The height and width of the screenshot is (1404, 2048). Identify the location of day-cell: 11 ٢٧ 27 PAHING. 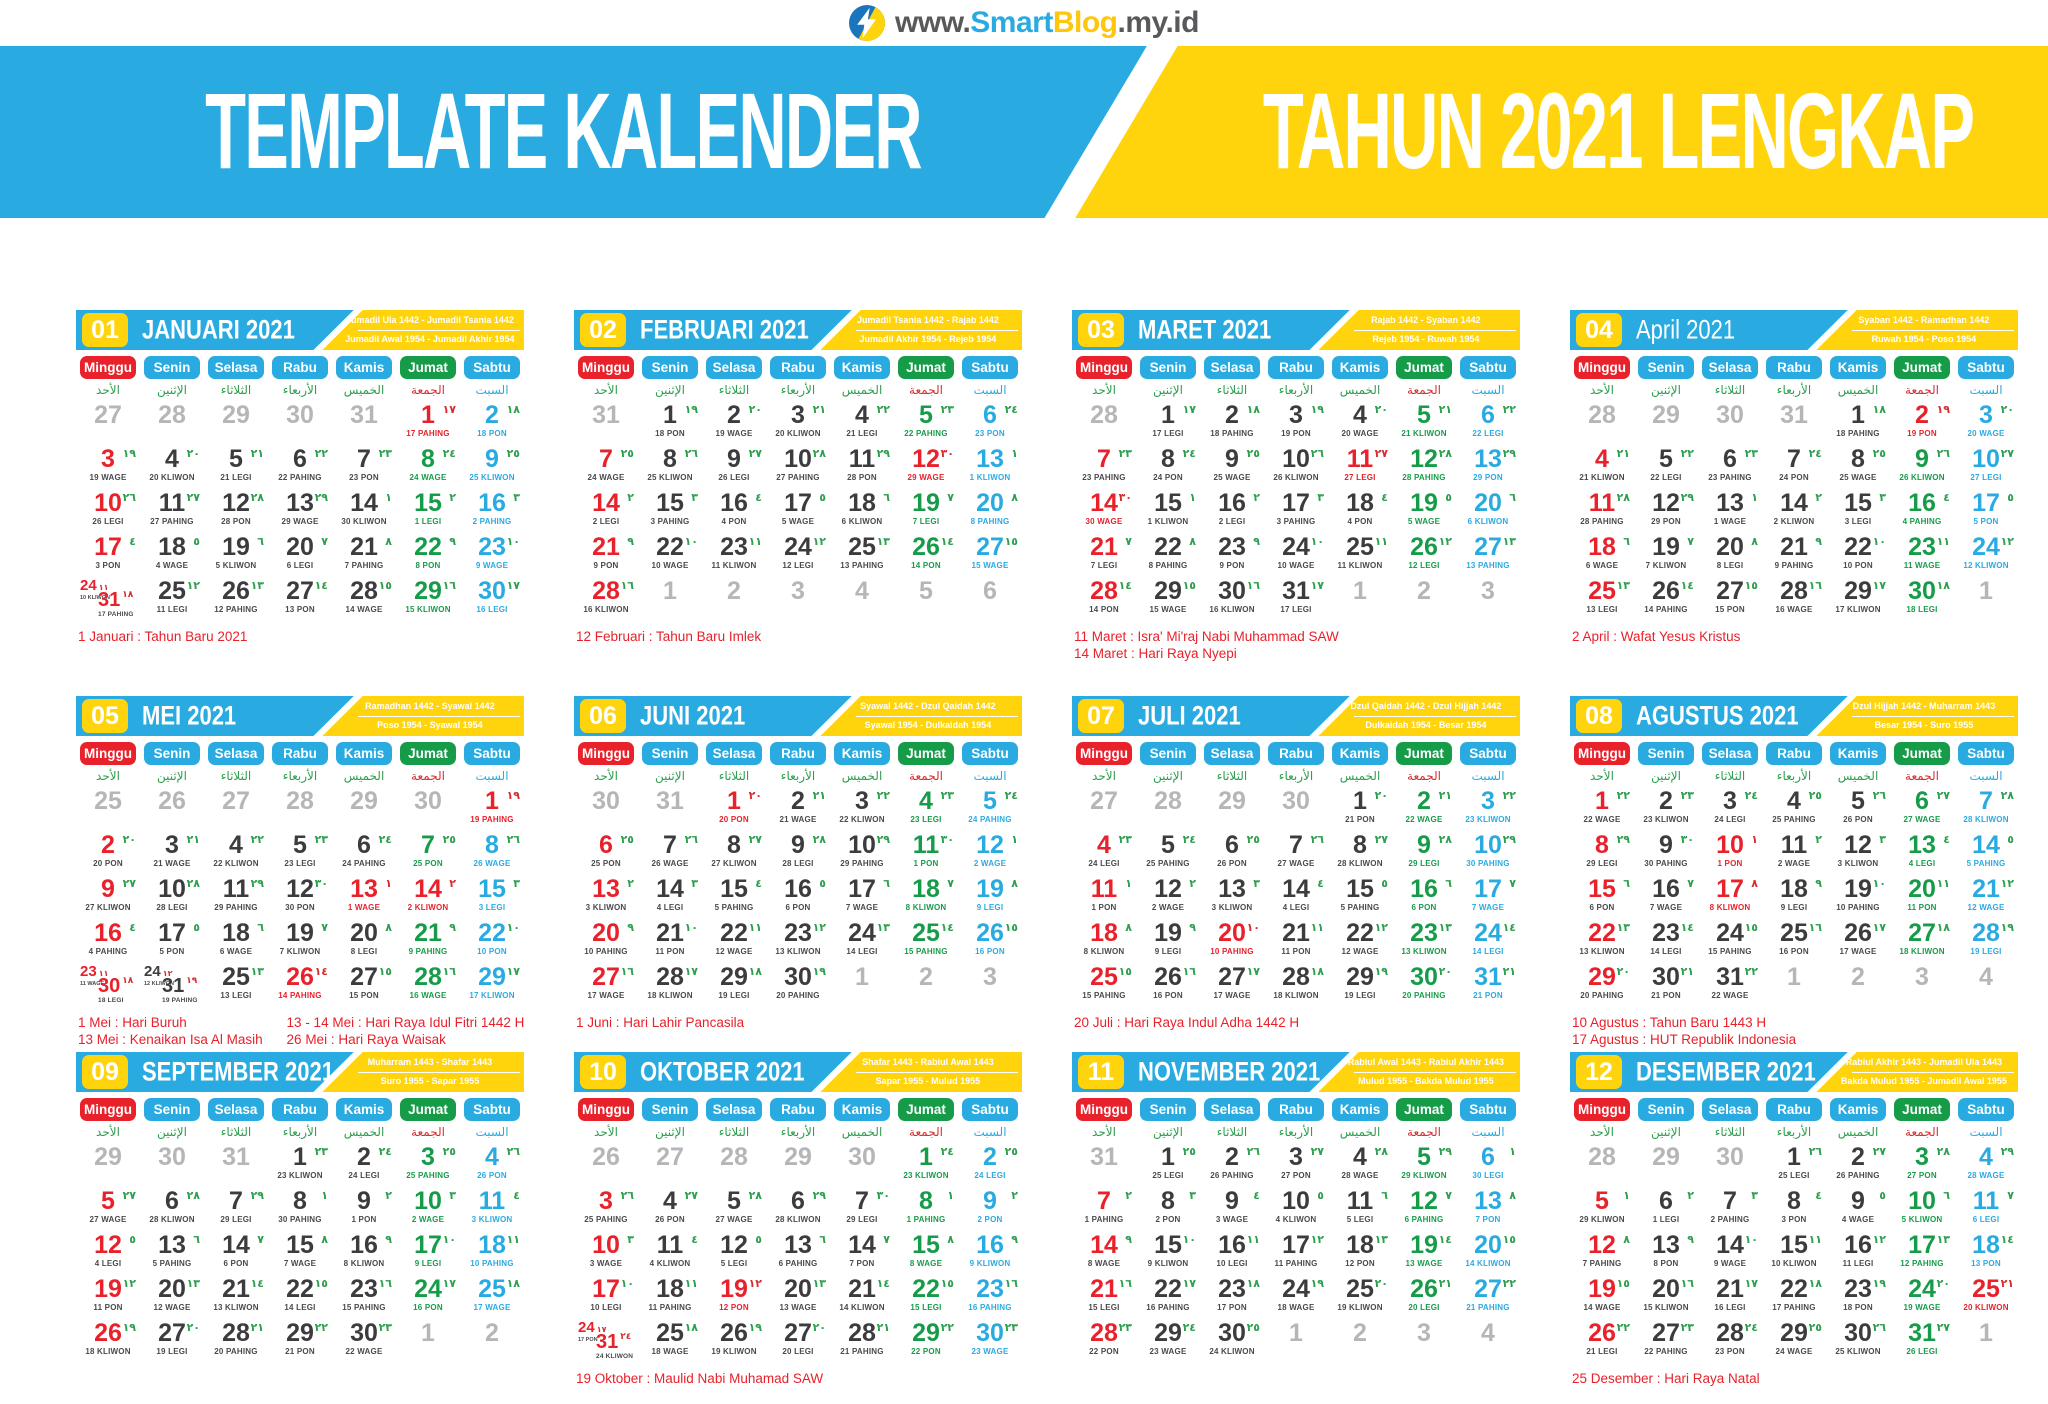
(172, 512).